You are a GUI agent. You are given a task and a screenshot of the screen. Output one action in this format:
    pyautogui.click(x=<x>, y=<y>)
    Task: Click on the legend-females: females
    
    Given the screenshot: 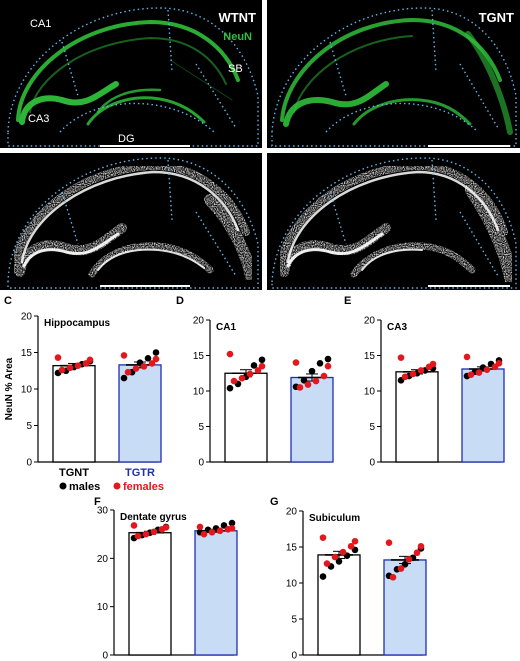 What is the action you would take?
    pyautogui.click(x=143, y=487)
    